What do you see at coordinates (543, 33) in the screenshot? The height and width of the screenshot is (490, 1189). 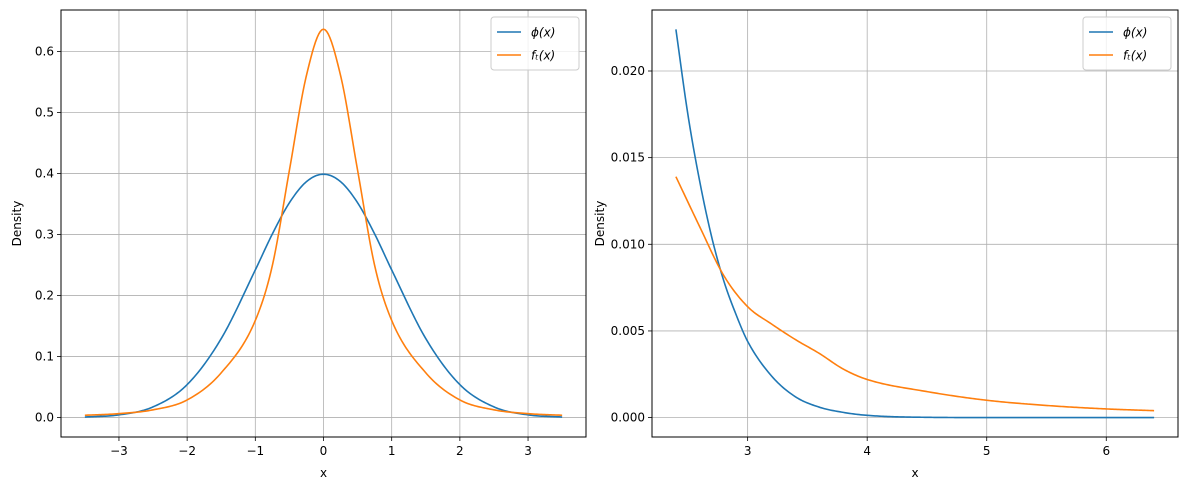 I see `legend-label-phi-left: ϕ(x)` at bounding box center [543, 33].